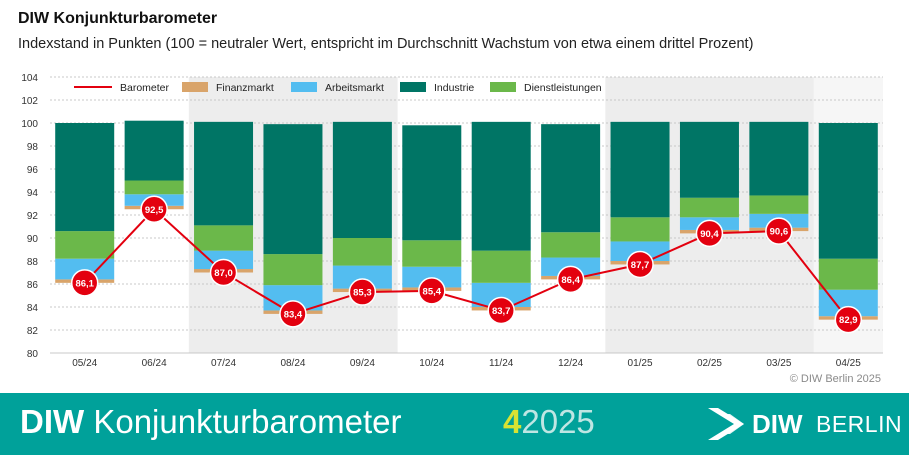  I want to click on copyright-credit: © DIW Berlin 2025, so click(835, 379).